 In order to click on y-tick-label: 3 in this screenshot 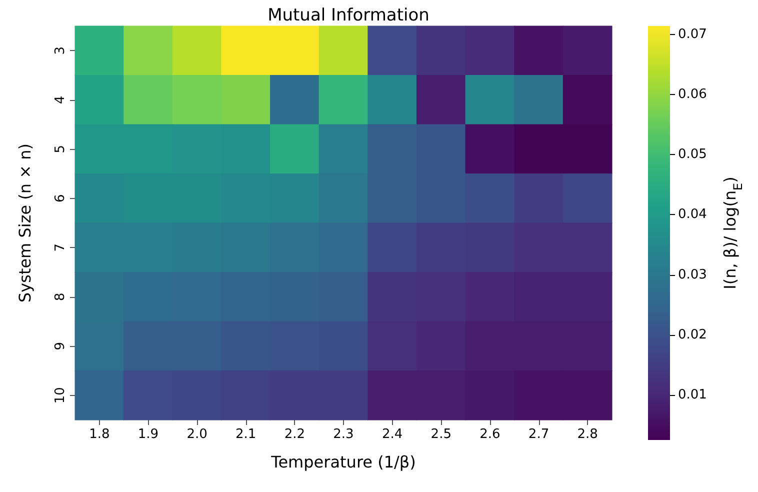, I will do `click(60, 50)`.